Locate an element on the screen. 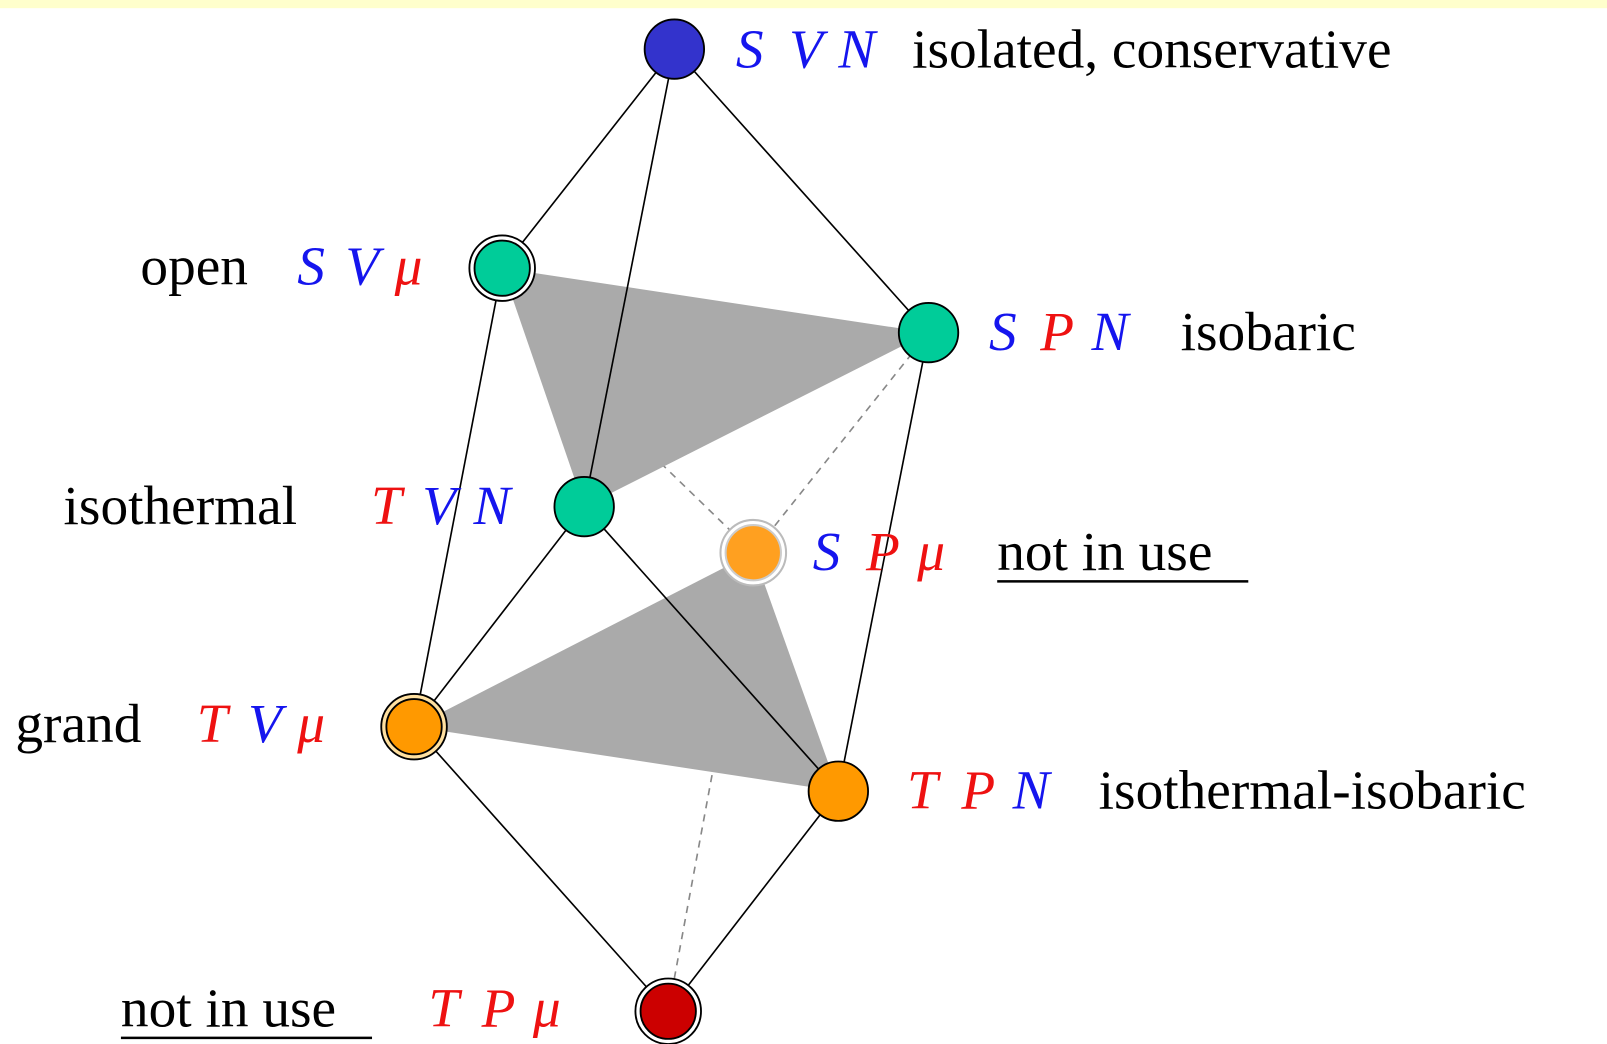  node-label: isothermal-isobaric is located at coordinates (1312, 790).